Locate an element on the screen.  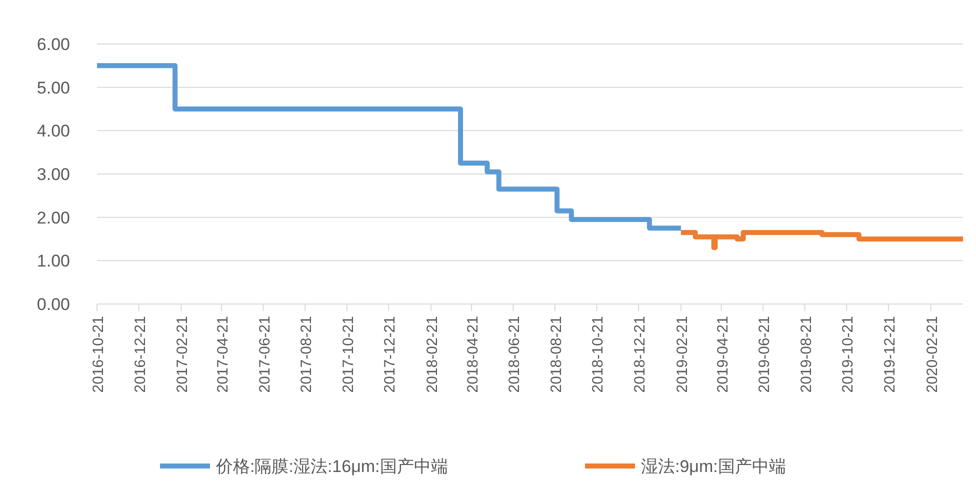
y-tick-label: 6.00 is located at coordinates (53, 44).